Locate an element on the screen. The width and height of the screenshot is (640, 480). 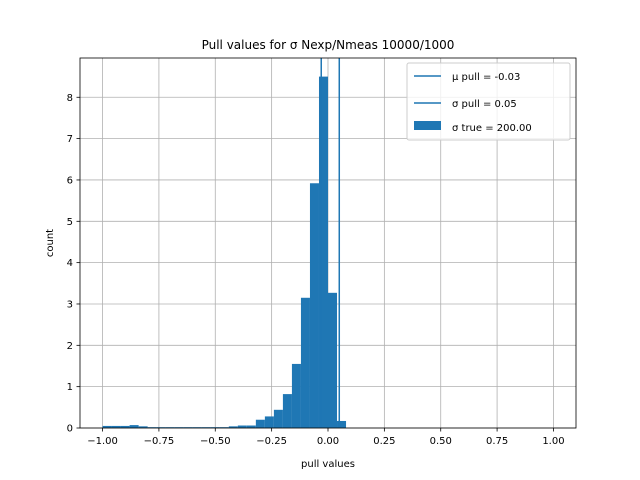
x-tick-label: 0.25 is located at coordinates (384, 441).